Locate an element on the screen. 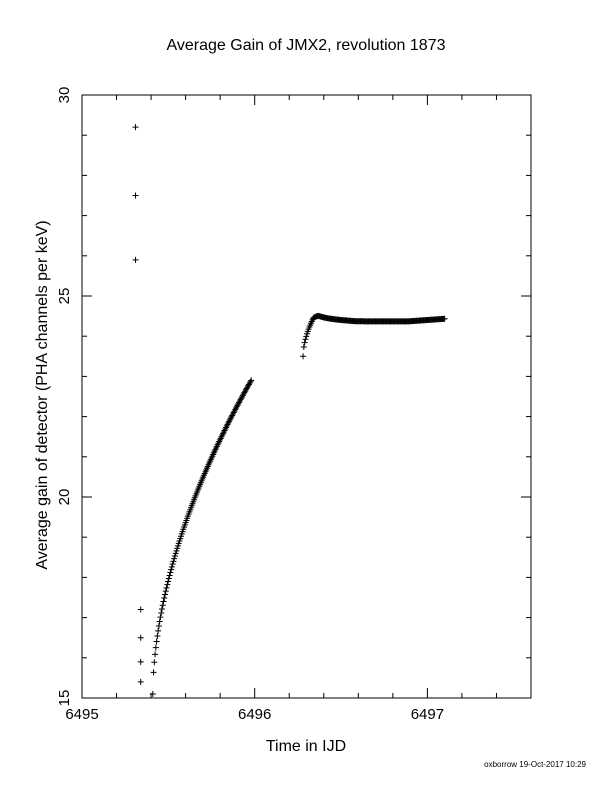  y-tick-label: 15 is located at coordinates (64, 698).